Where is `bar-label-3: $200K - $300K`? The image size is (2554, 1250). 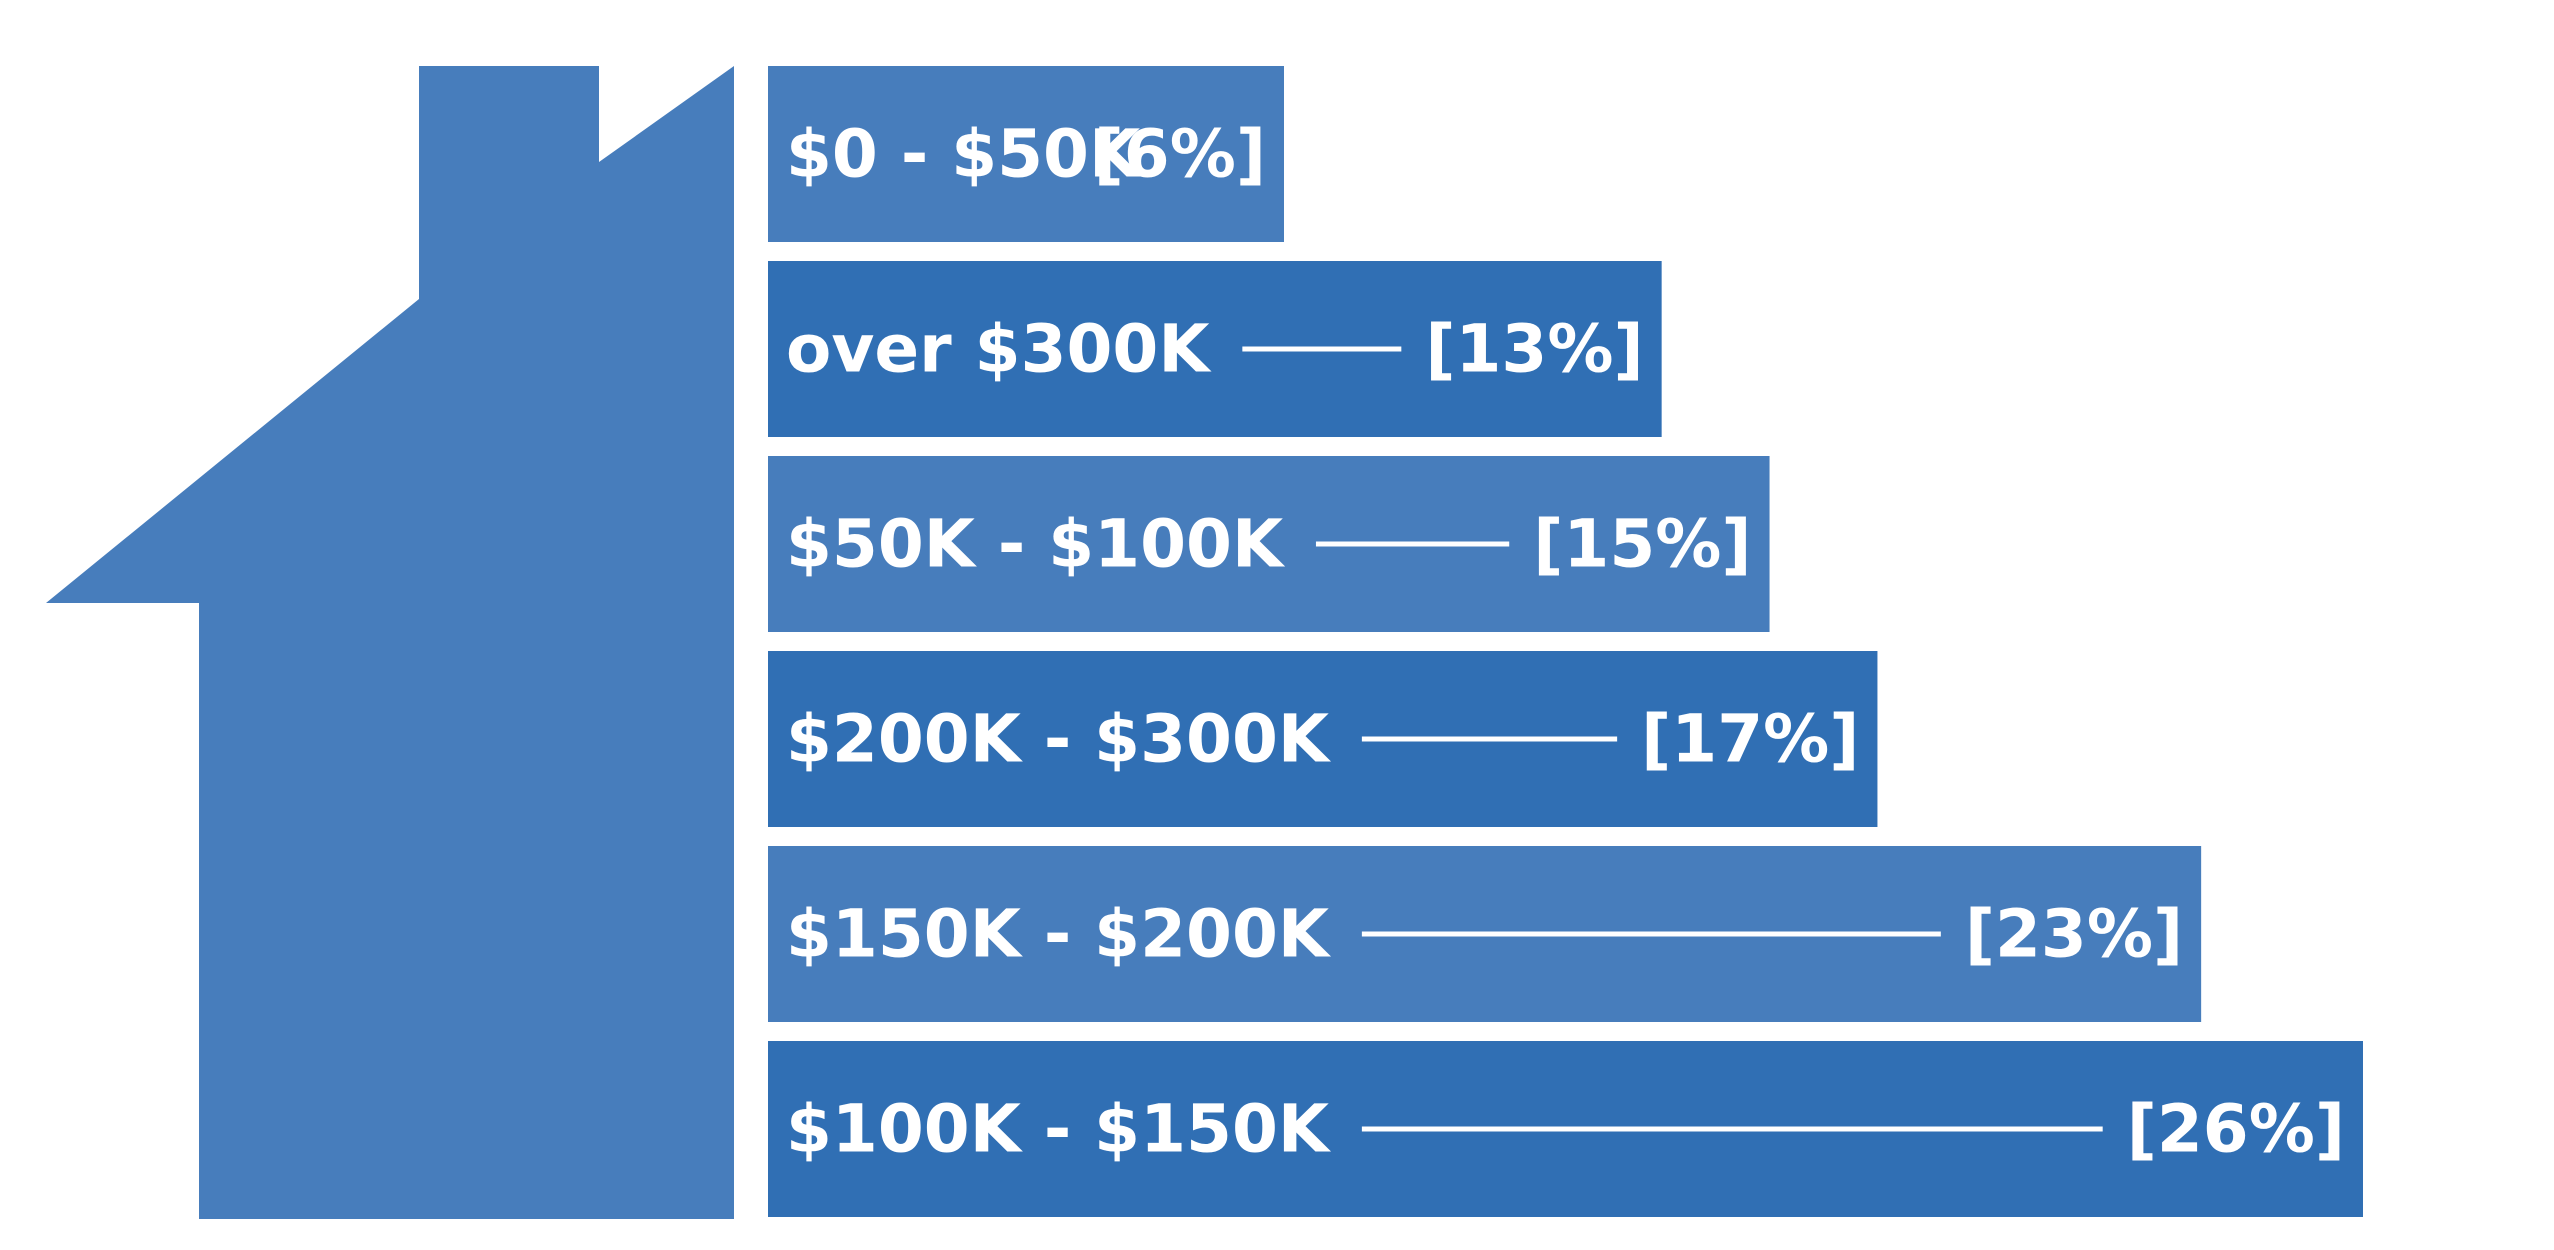
bar-label-3: $200K - $300K is located at coordinates (1059, 739).